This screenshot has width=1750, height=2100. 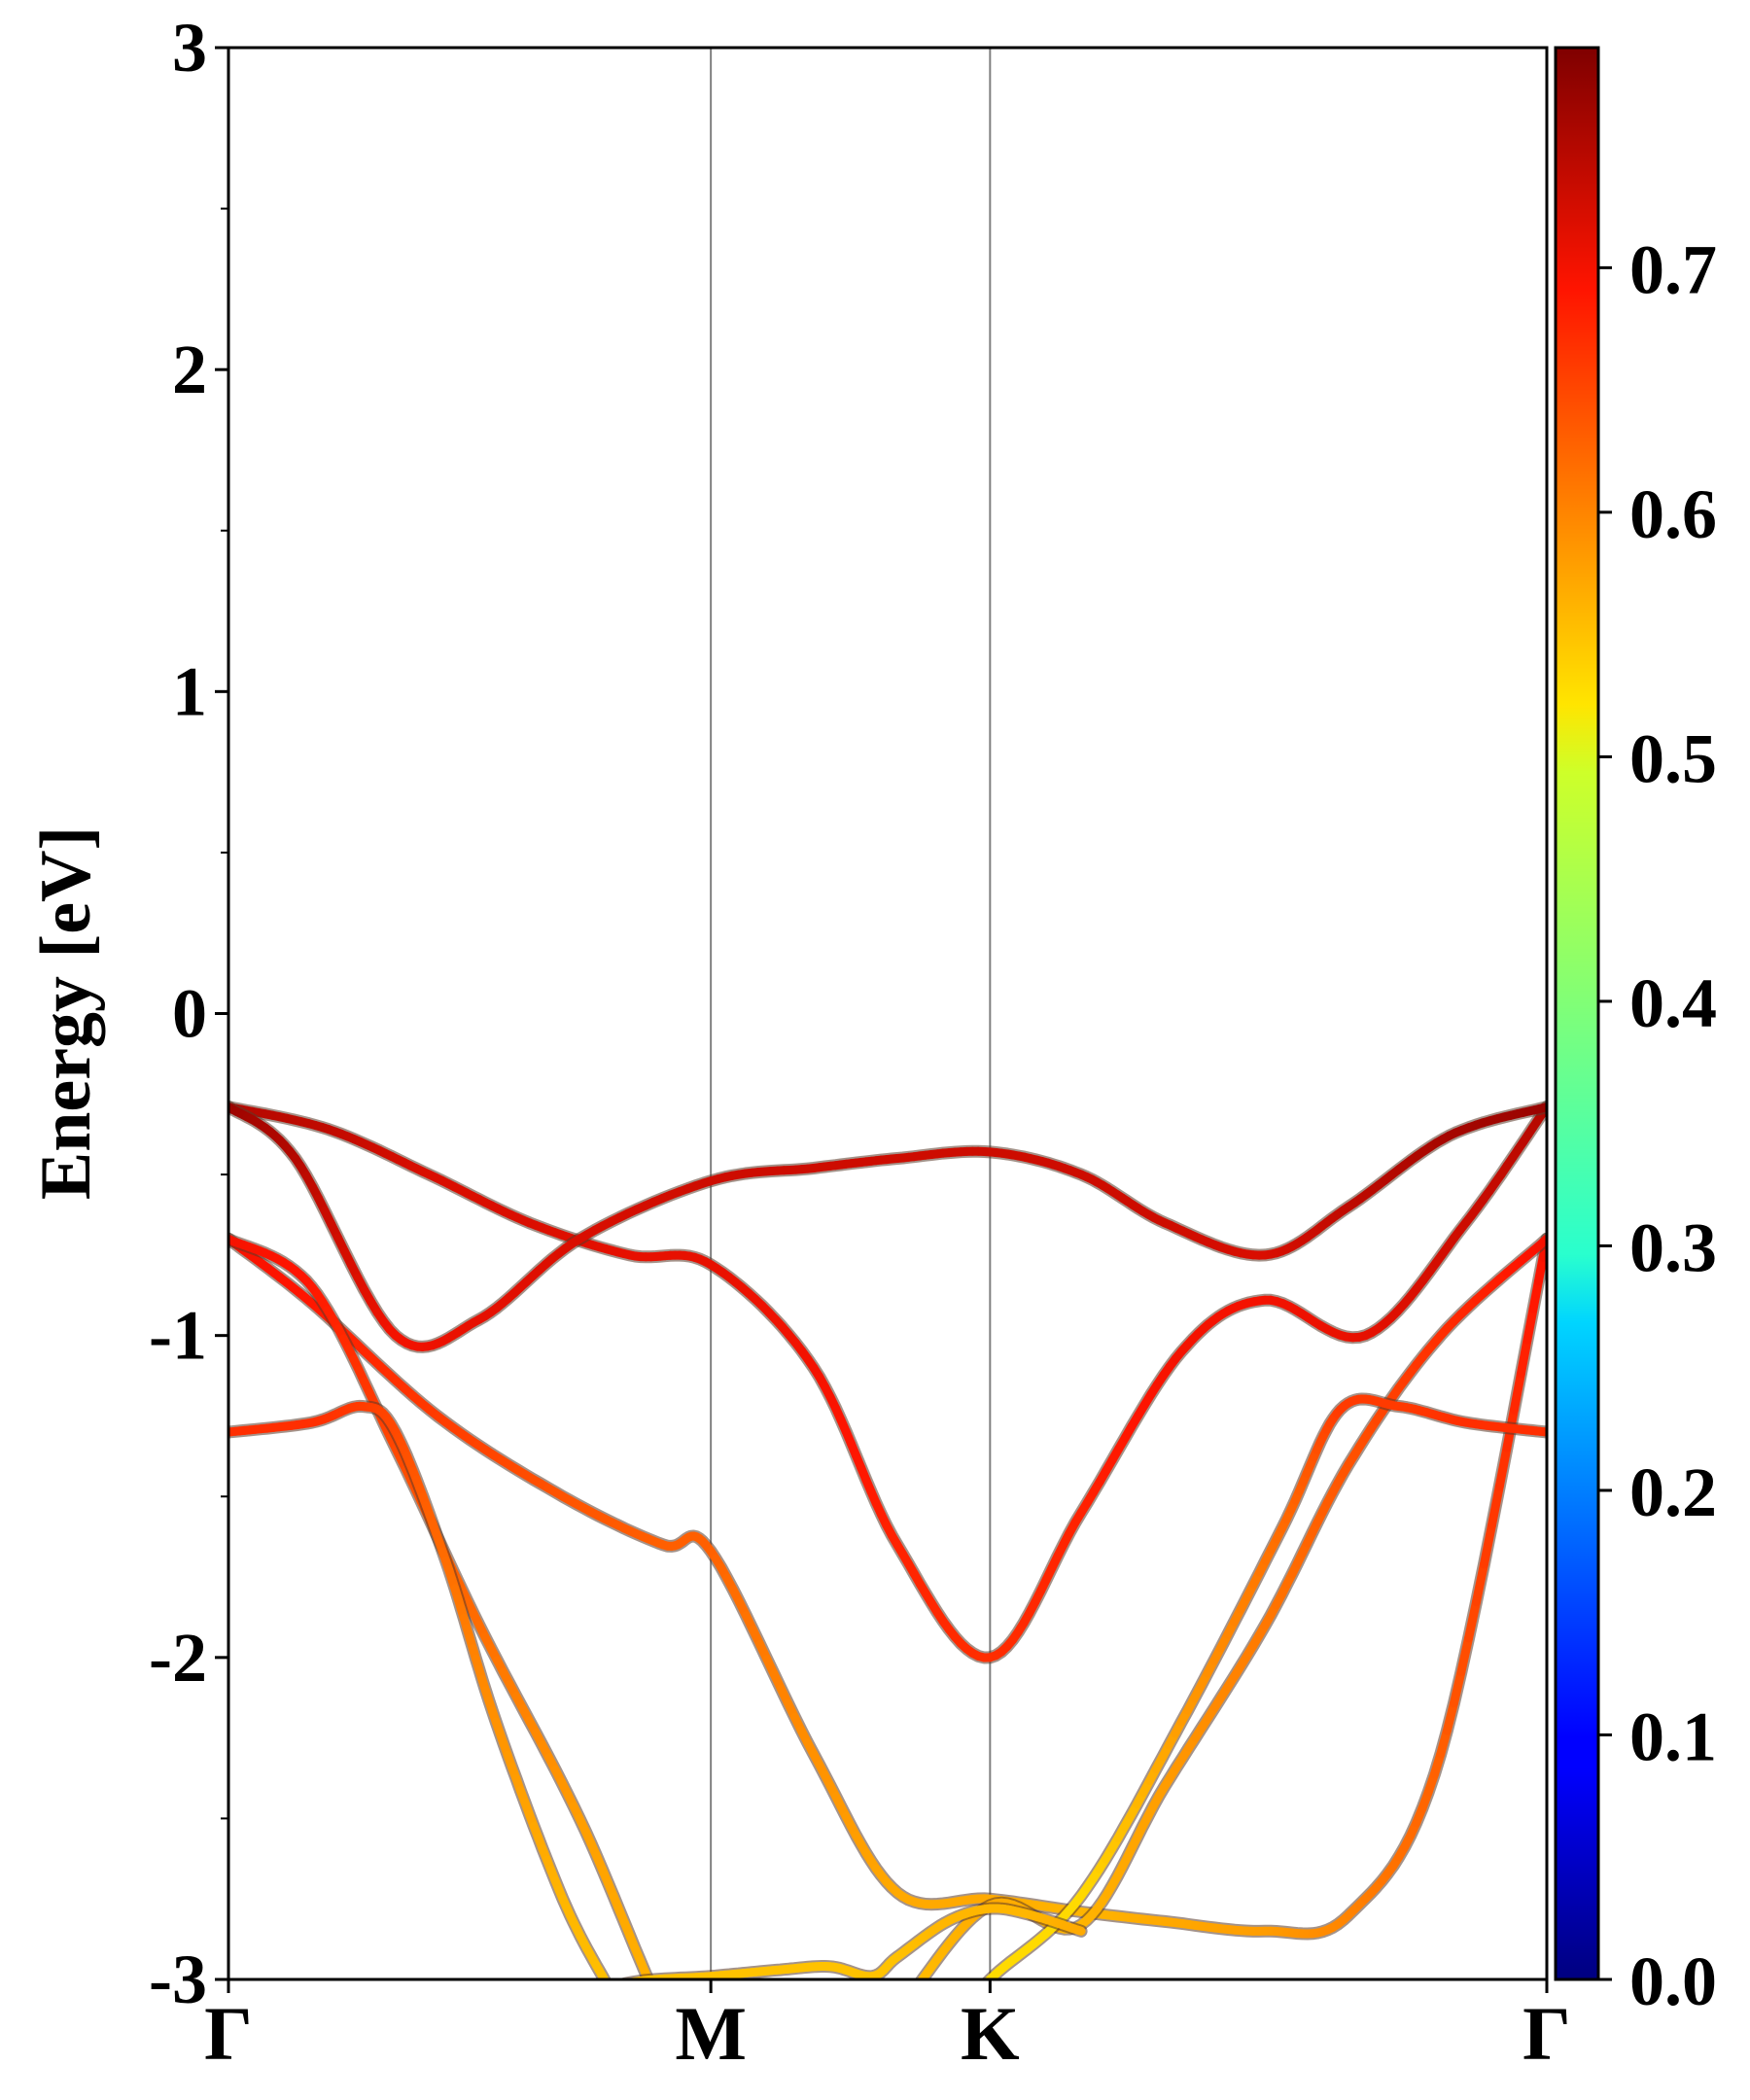 What do you see at coordinates (887, 1227) in the screenshot?
I see `band-outline` at bounding box center [887, 1227].